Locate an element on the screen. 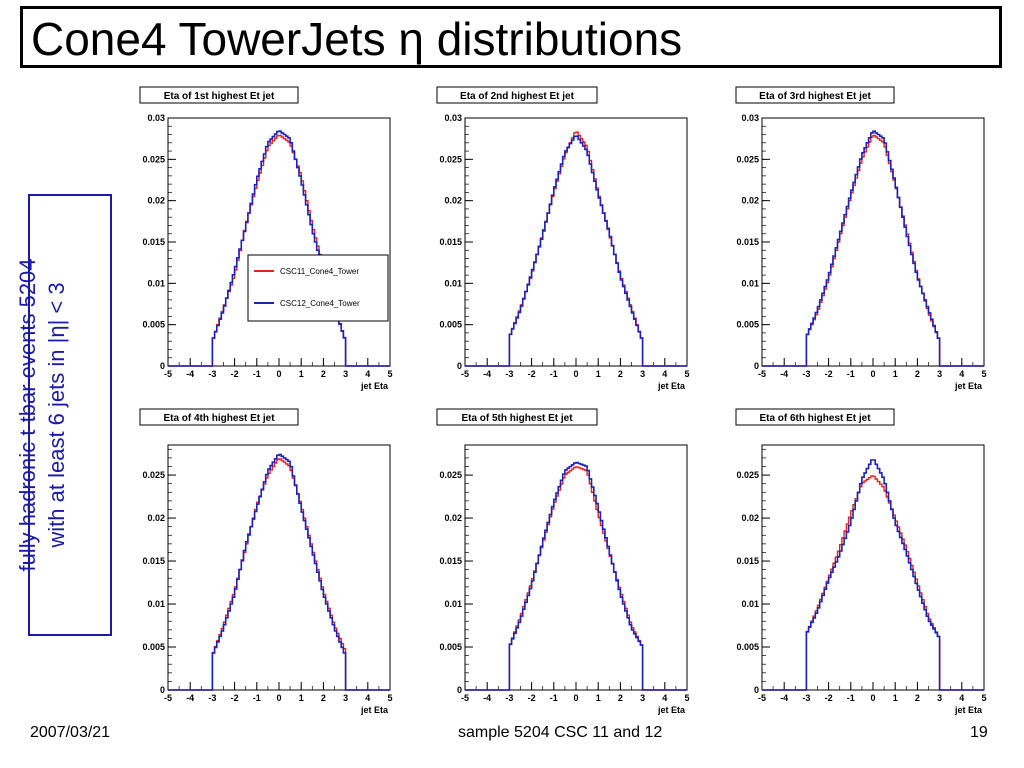  legend-box is located at coordinates (318, 288).